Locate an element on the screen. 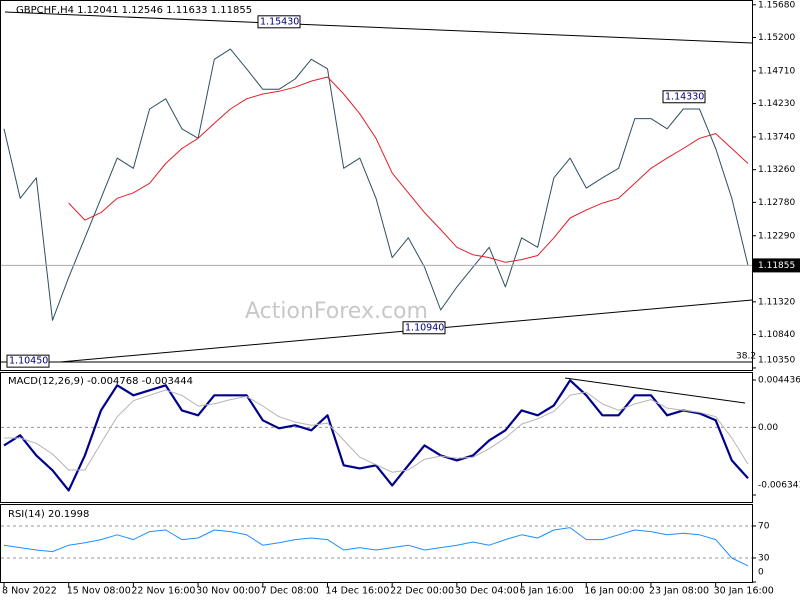  x-tick-label: 30 Dec 04:00 is located at coordinates (487, 591).